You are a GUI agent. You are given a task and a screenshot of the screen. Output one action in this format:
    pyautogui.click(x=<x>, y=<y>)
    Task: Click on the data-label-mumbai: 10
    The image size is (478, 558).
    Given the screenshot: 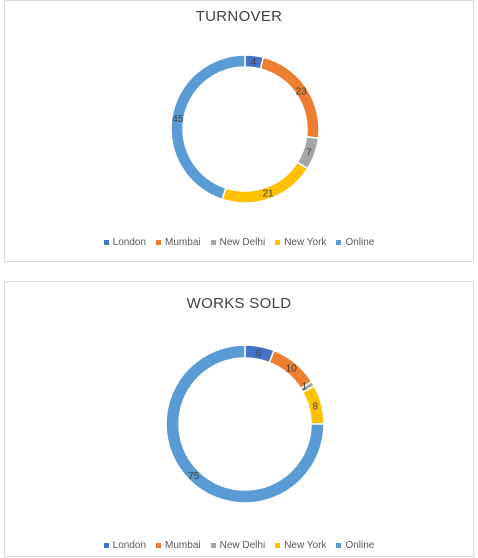 What is the action you would take?
    pyautogui.click(x=292, y=369)
    